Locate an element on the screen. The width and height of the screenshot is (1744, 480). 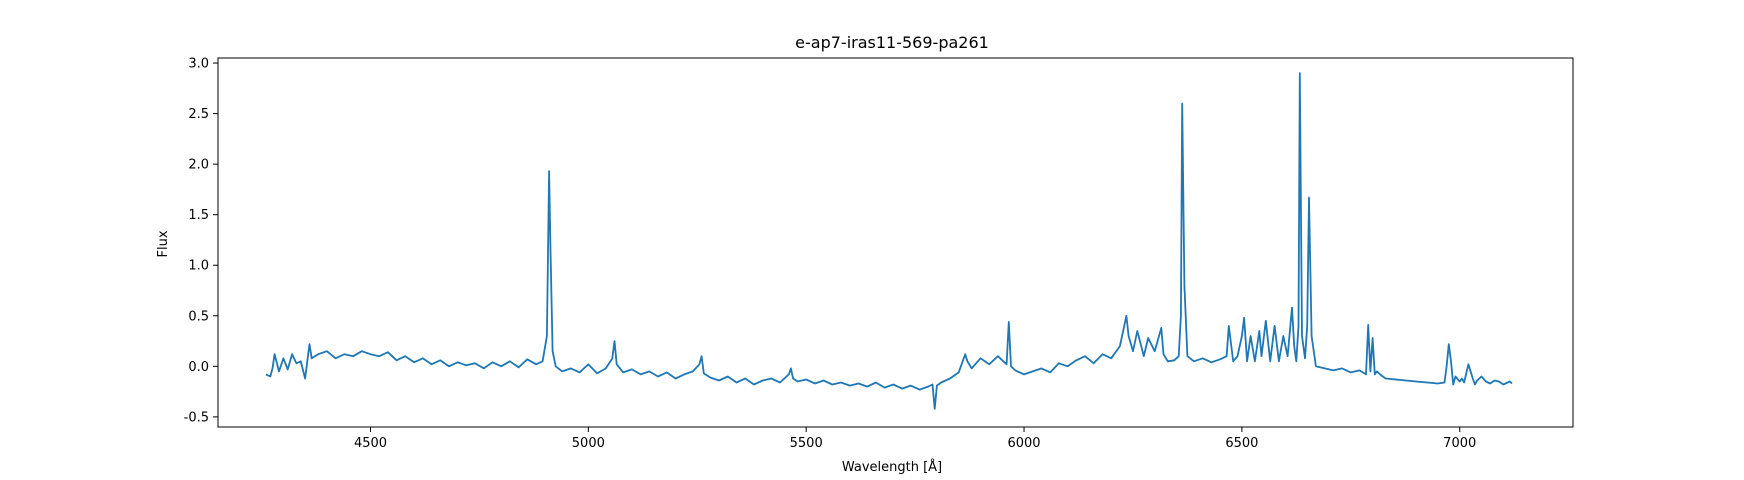
y-tick-label: 2.0 is located at coordinates (198, 165).